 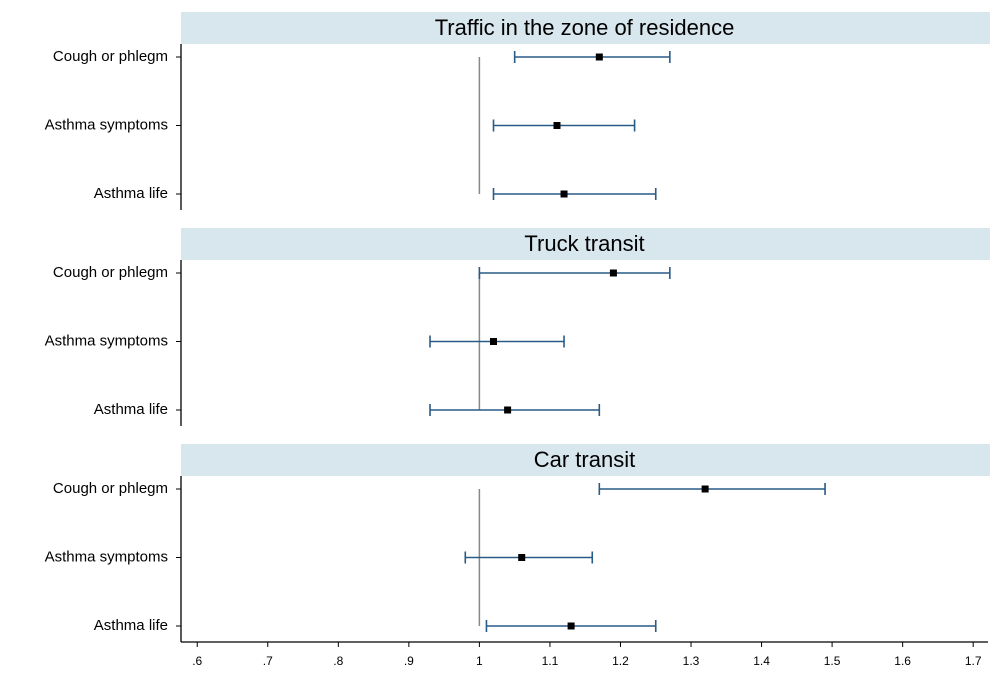 I want to click on x-tick-label: 1.1, so click(x=550, y=661).